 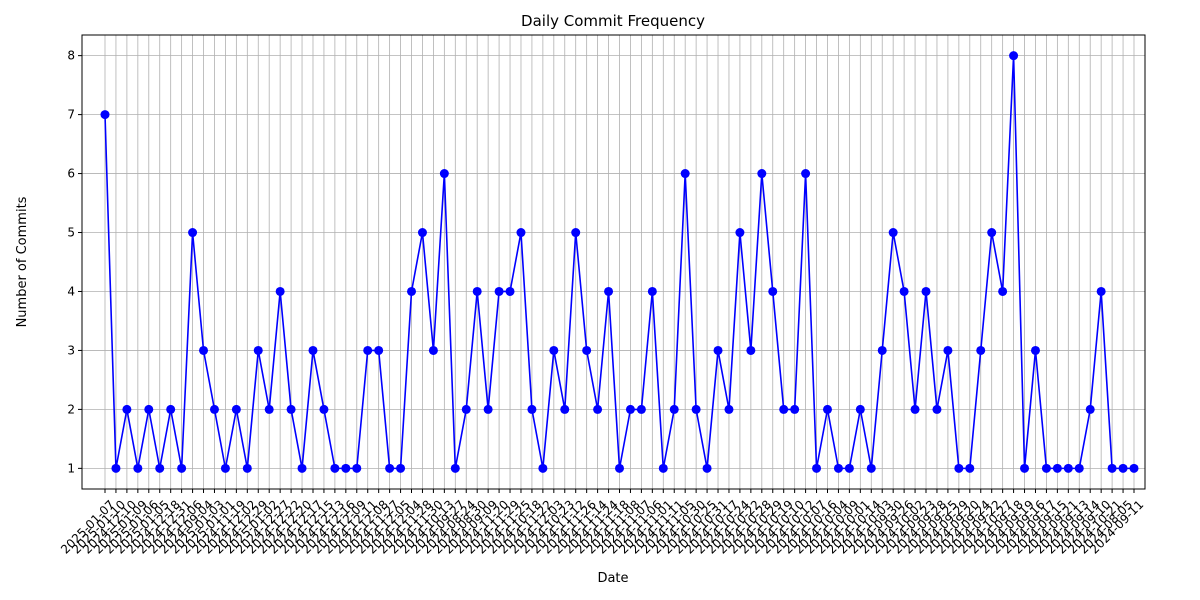 I want to click on y-tick-label: 8, so click(x=71, y=56).